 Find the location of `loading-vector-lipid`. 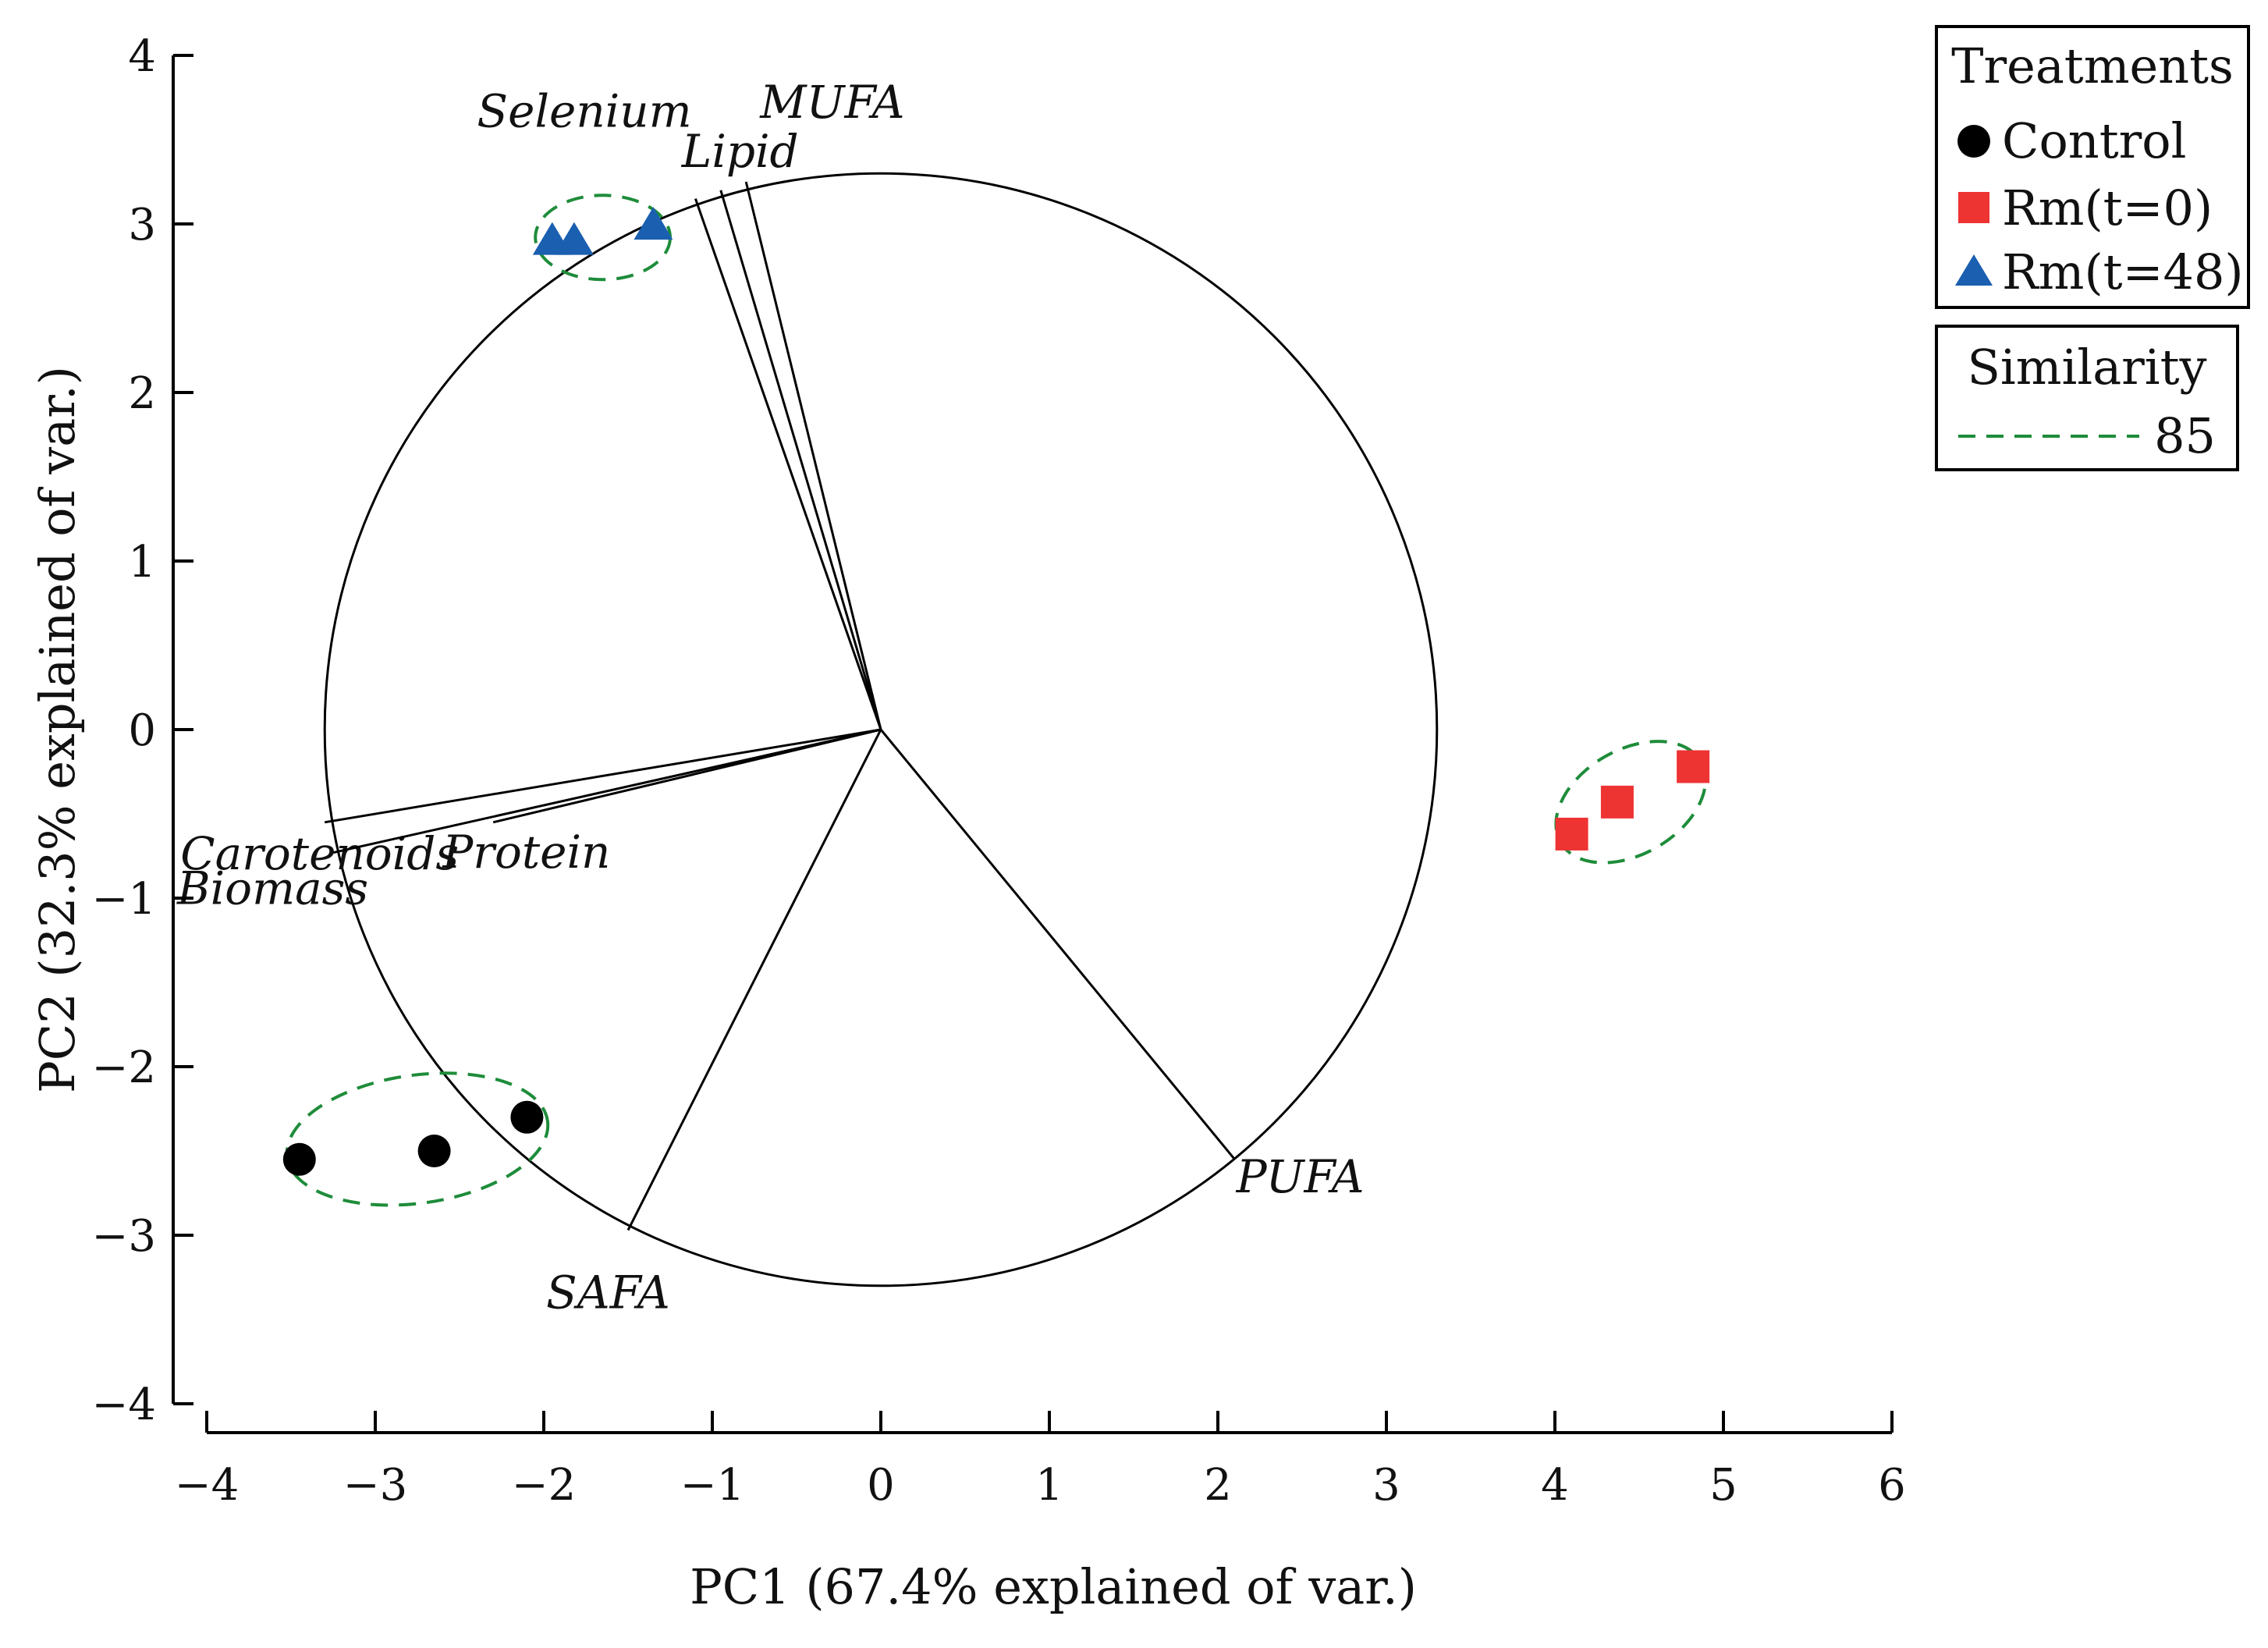

loading-vector-lipid is located at coordinates (801, 460).